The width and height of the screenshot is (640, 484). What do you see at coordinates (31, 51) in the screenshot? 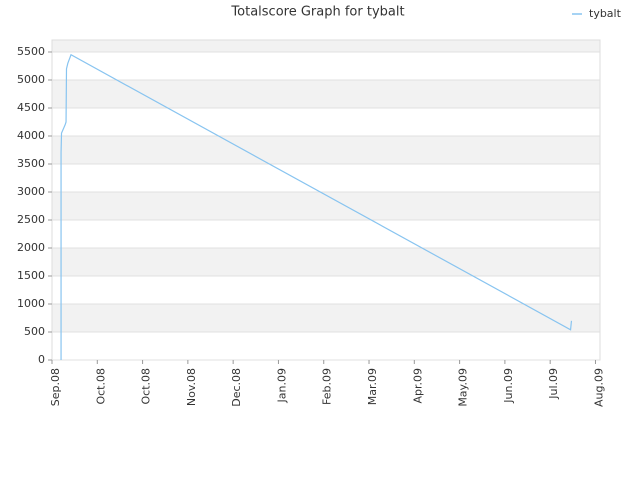
I see `y-tick-label: 5500` at bounding box center [31, 51].